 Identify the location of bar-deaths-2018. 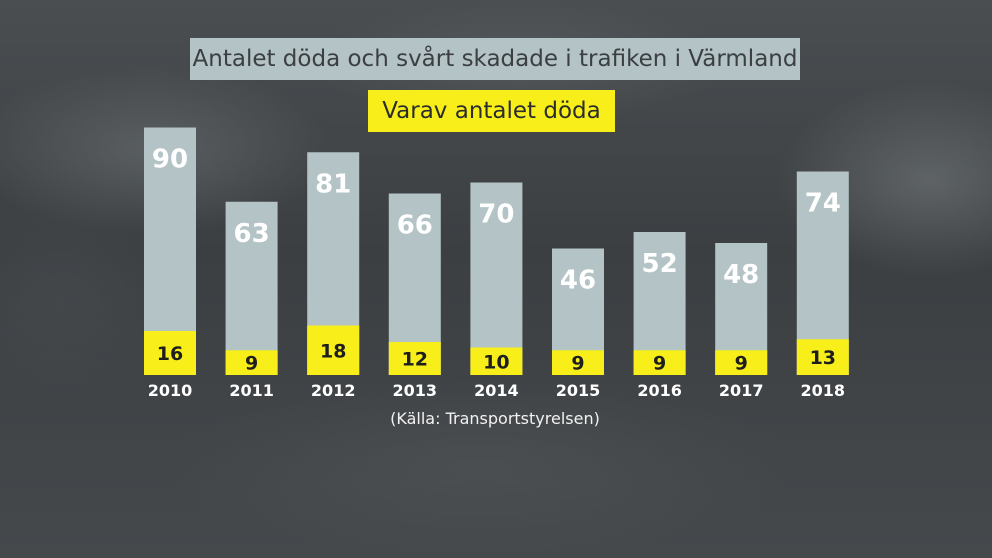
(822, 357).